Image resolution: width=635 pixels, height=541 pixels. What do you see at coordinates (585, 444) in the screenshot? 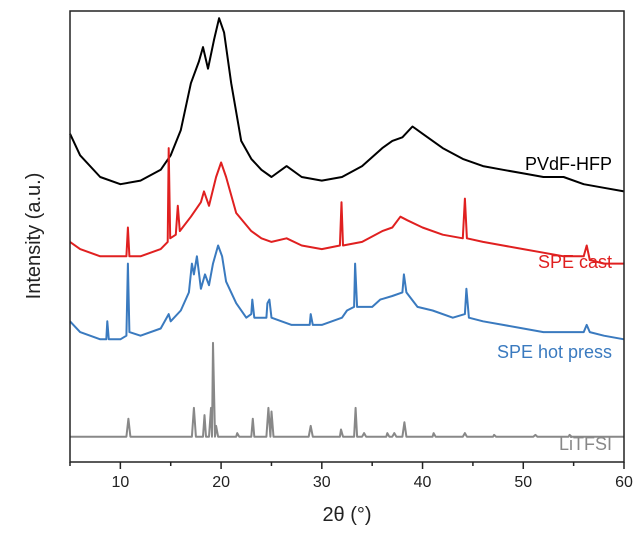
I see `series-label-litfsi: LiTFSI` at bounding box center [585, 444].